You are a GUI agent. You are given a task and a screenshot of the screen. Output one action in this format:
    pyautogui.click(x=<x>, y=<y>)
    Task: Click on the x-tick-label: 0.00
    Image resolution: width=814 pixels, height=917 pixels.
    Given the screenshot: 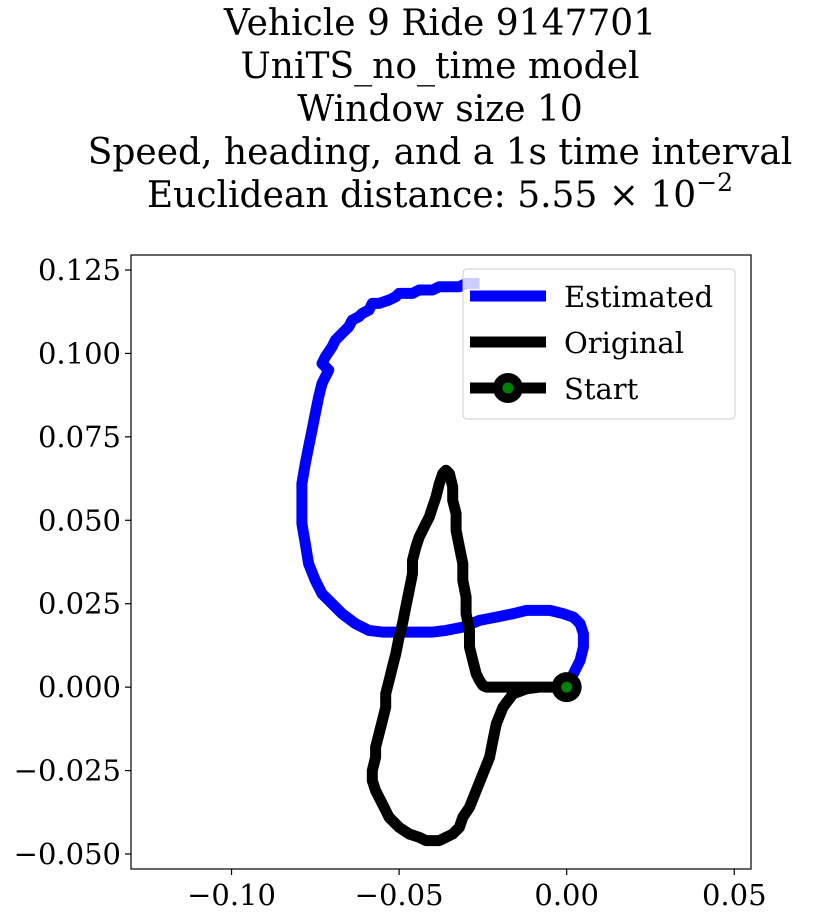 What is the action you would take?
    pyautogui.click(x=566, y=895)
    